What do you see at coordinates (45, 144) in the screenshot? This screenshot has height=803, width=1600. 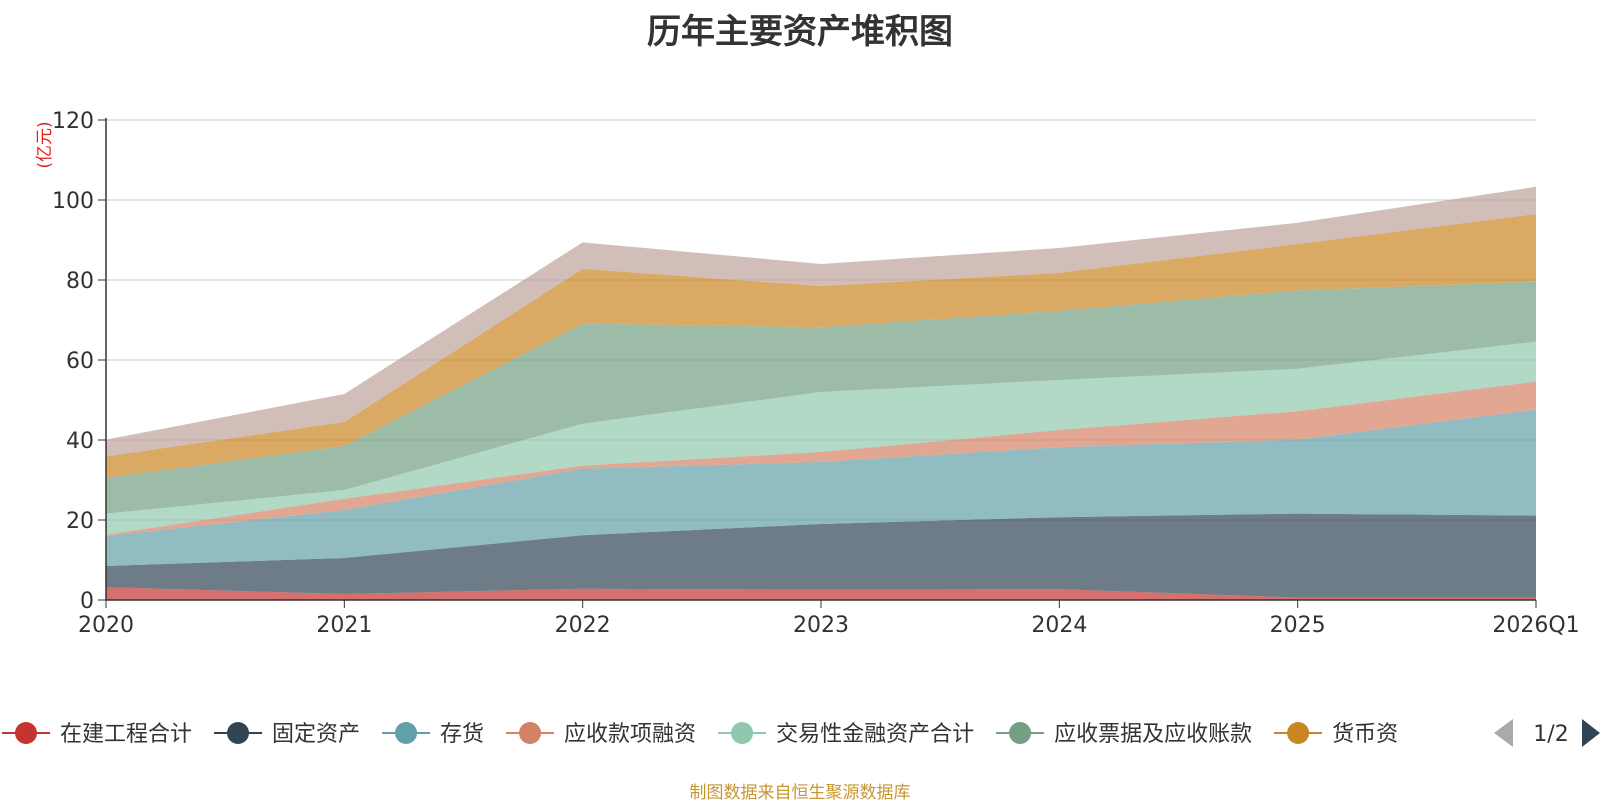 I see `y-axis-unit-label: (亿元)` at bounding box center [45, 144].